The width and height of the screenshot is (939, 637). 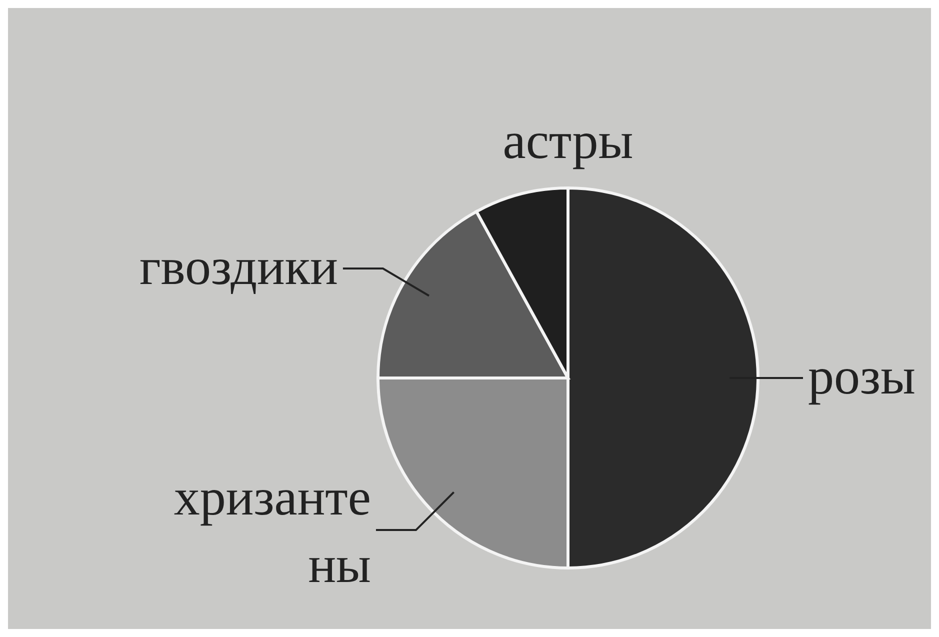 I want to click on slice-label: астры, so click(x=568, y=141).